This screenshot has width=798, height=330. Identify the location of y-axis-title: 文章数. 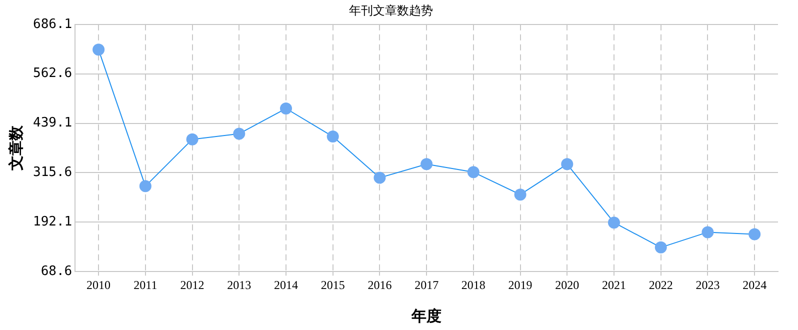
(15, 148).